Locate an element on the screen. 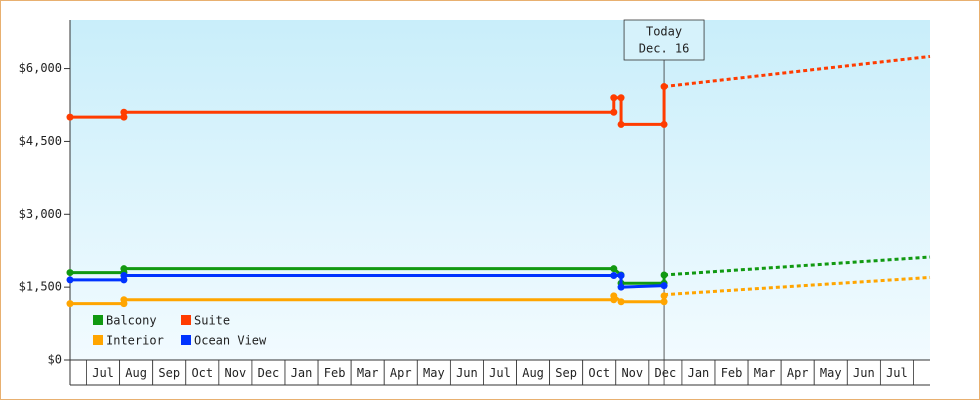 This screenshot has height=404, width=980. legend-label: Ocean View is located at coordinates (230, 341).